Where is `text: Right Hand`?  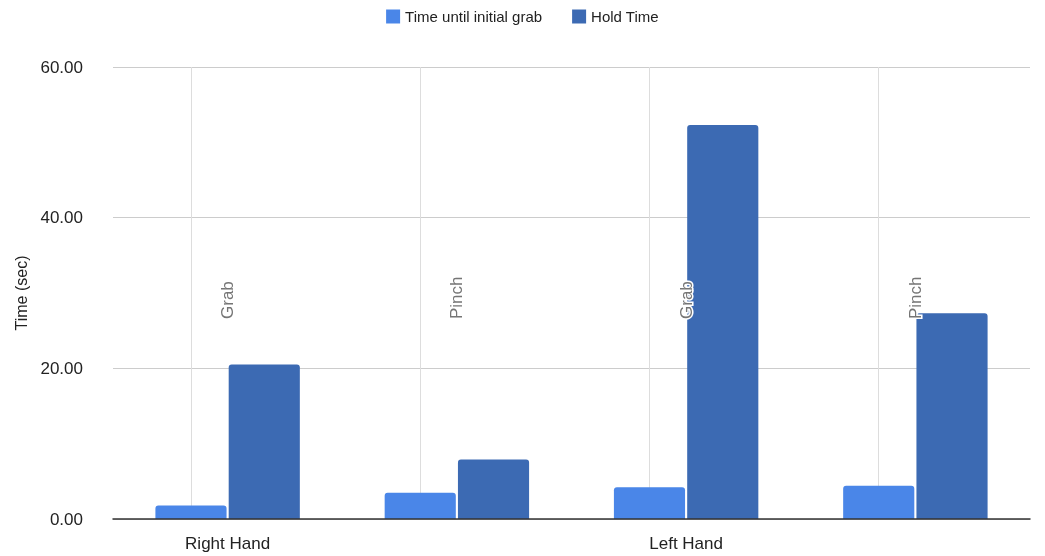 text: Right Hand is located at coordinates (228, 543).